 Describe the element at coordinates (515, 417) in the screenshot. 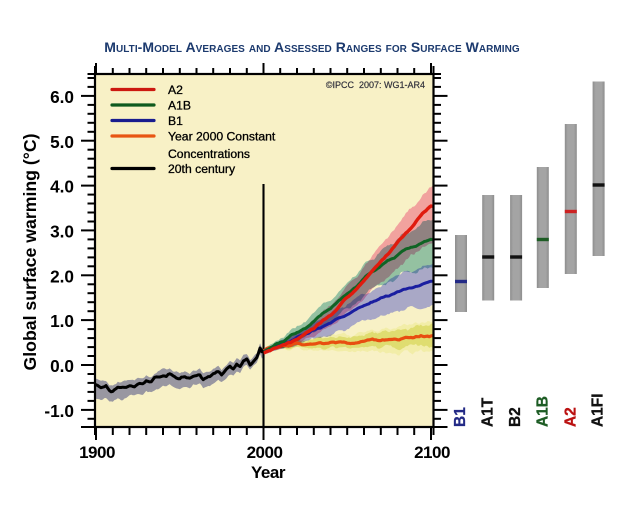

I see `svg-text: B2` at that location.